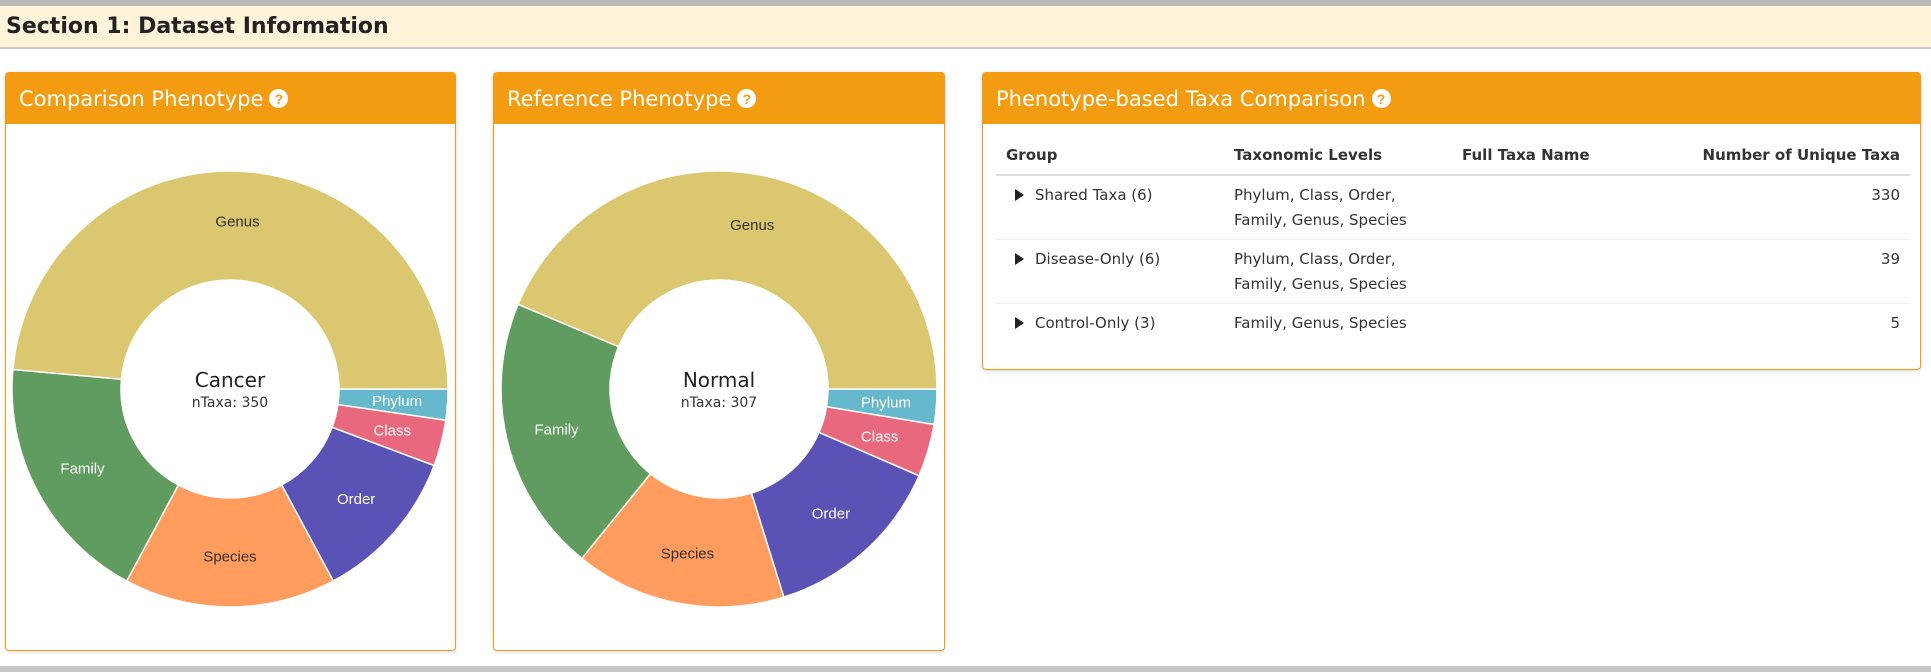 The height and width of the screenshot is (672, 1931). I want to click on donut-slice-order, so click(835, 515).